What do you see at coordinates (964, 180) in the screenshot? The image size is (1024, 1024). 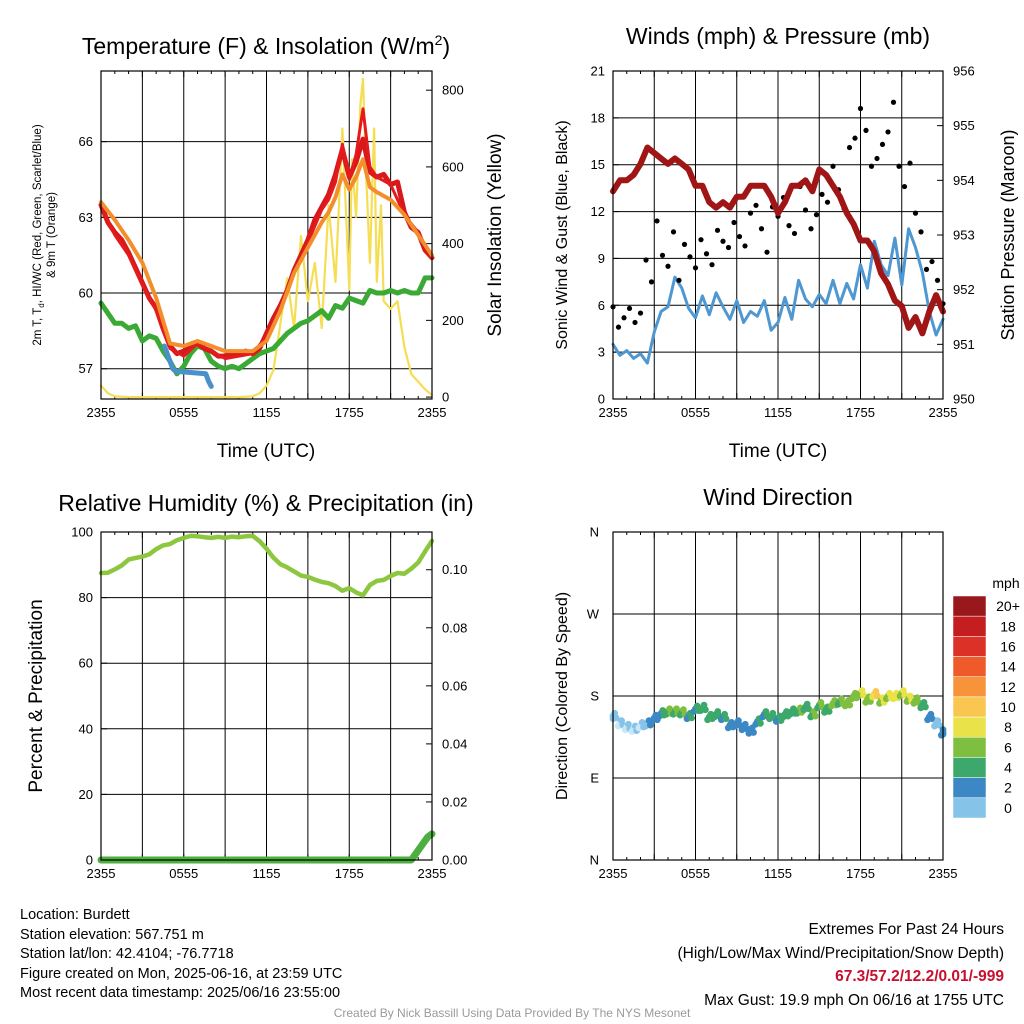 I see `winds-ytick-right-label: 954` at bounding box center [964, 180].